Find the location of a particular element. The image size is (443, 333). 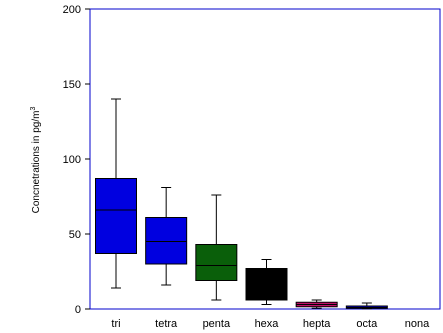

x-tick-label-tetra: tetra is located at coordinates (166, 324).